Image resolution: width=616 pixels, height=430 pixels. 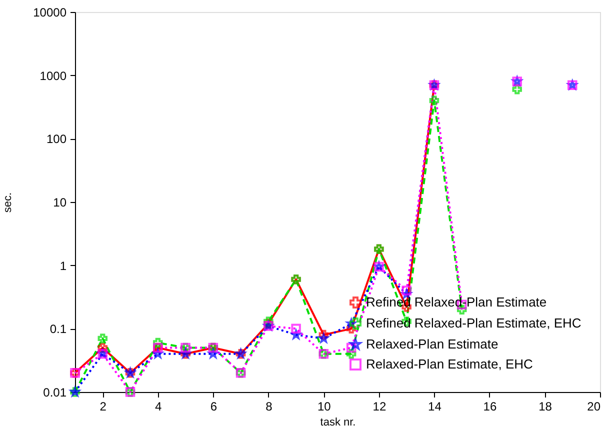 I want to click on x-axis-title: task nr., so click(x=338, y=422).